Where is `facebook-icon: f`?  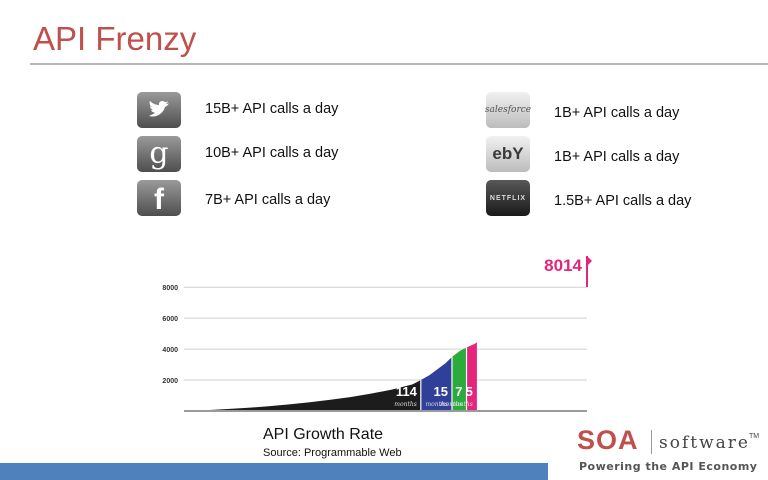
facebook-icon: f is located at coordinates (159, 198).